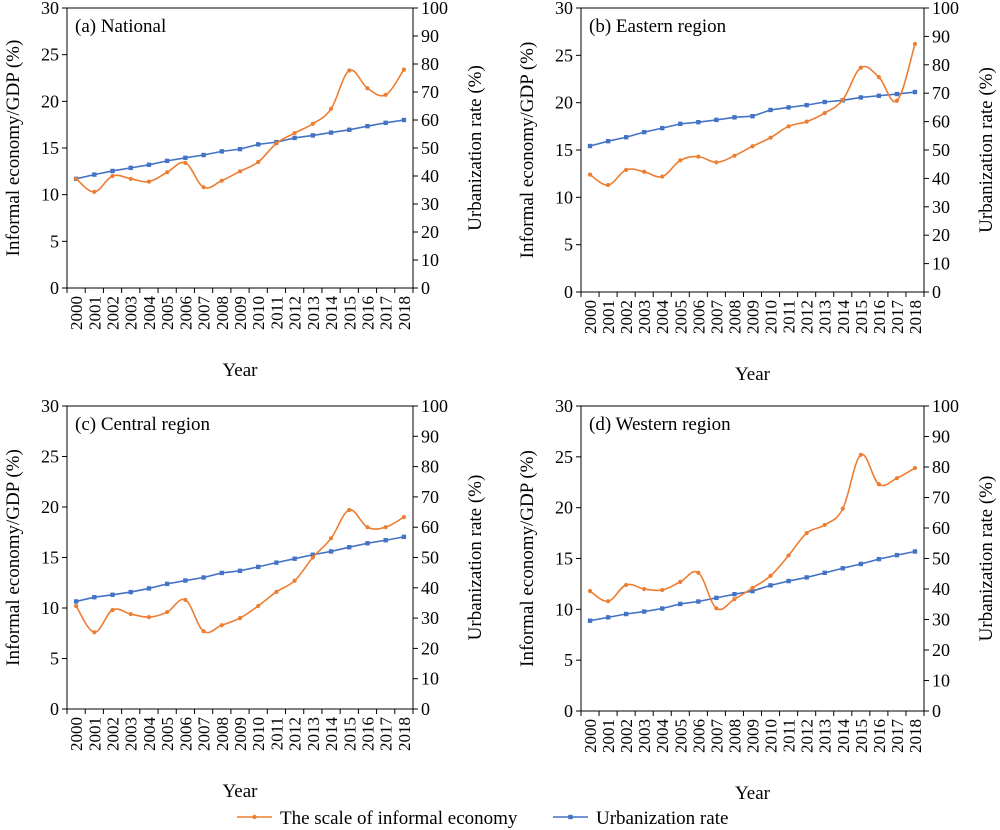  I want to click on legend-label-informal-economy: The scale of informal economy, so click(399, 818).